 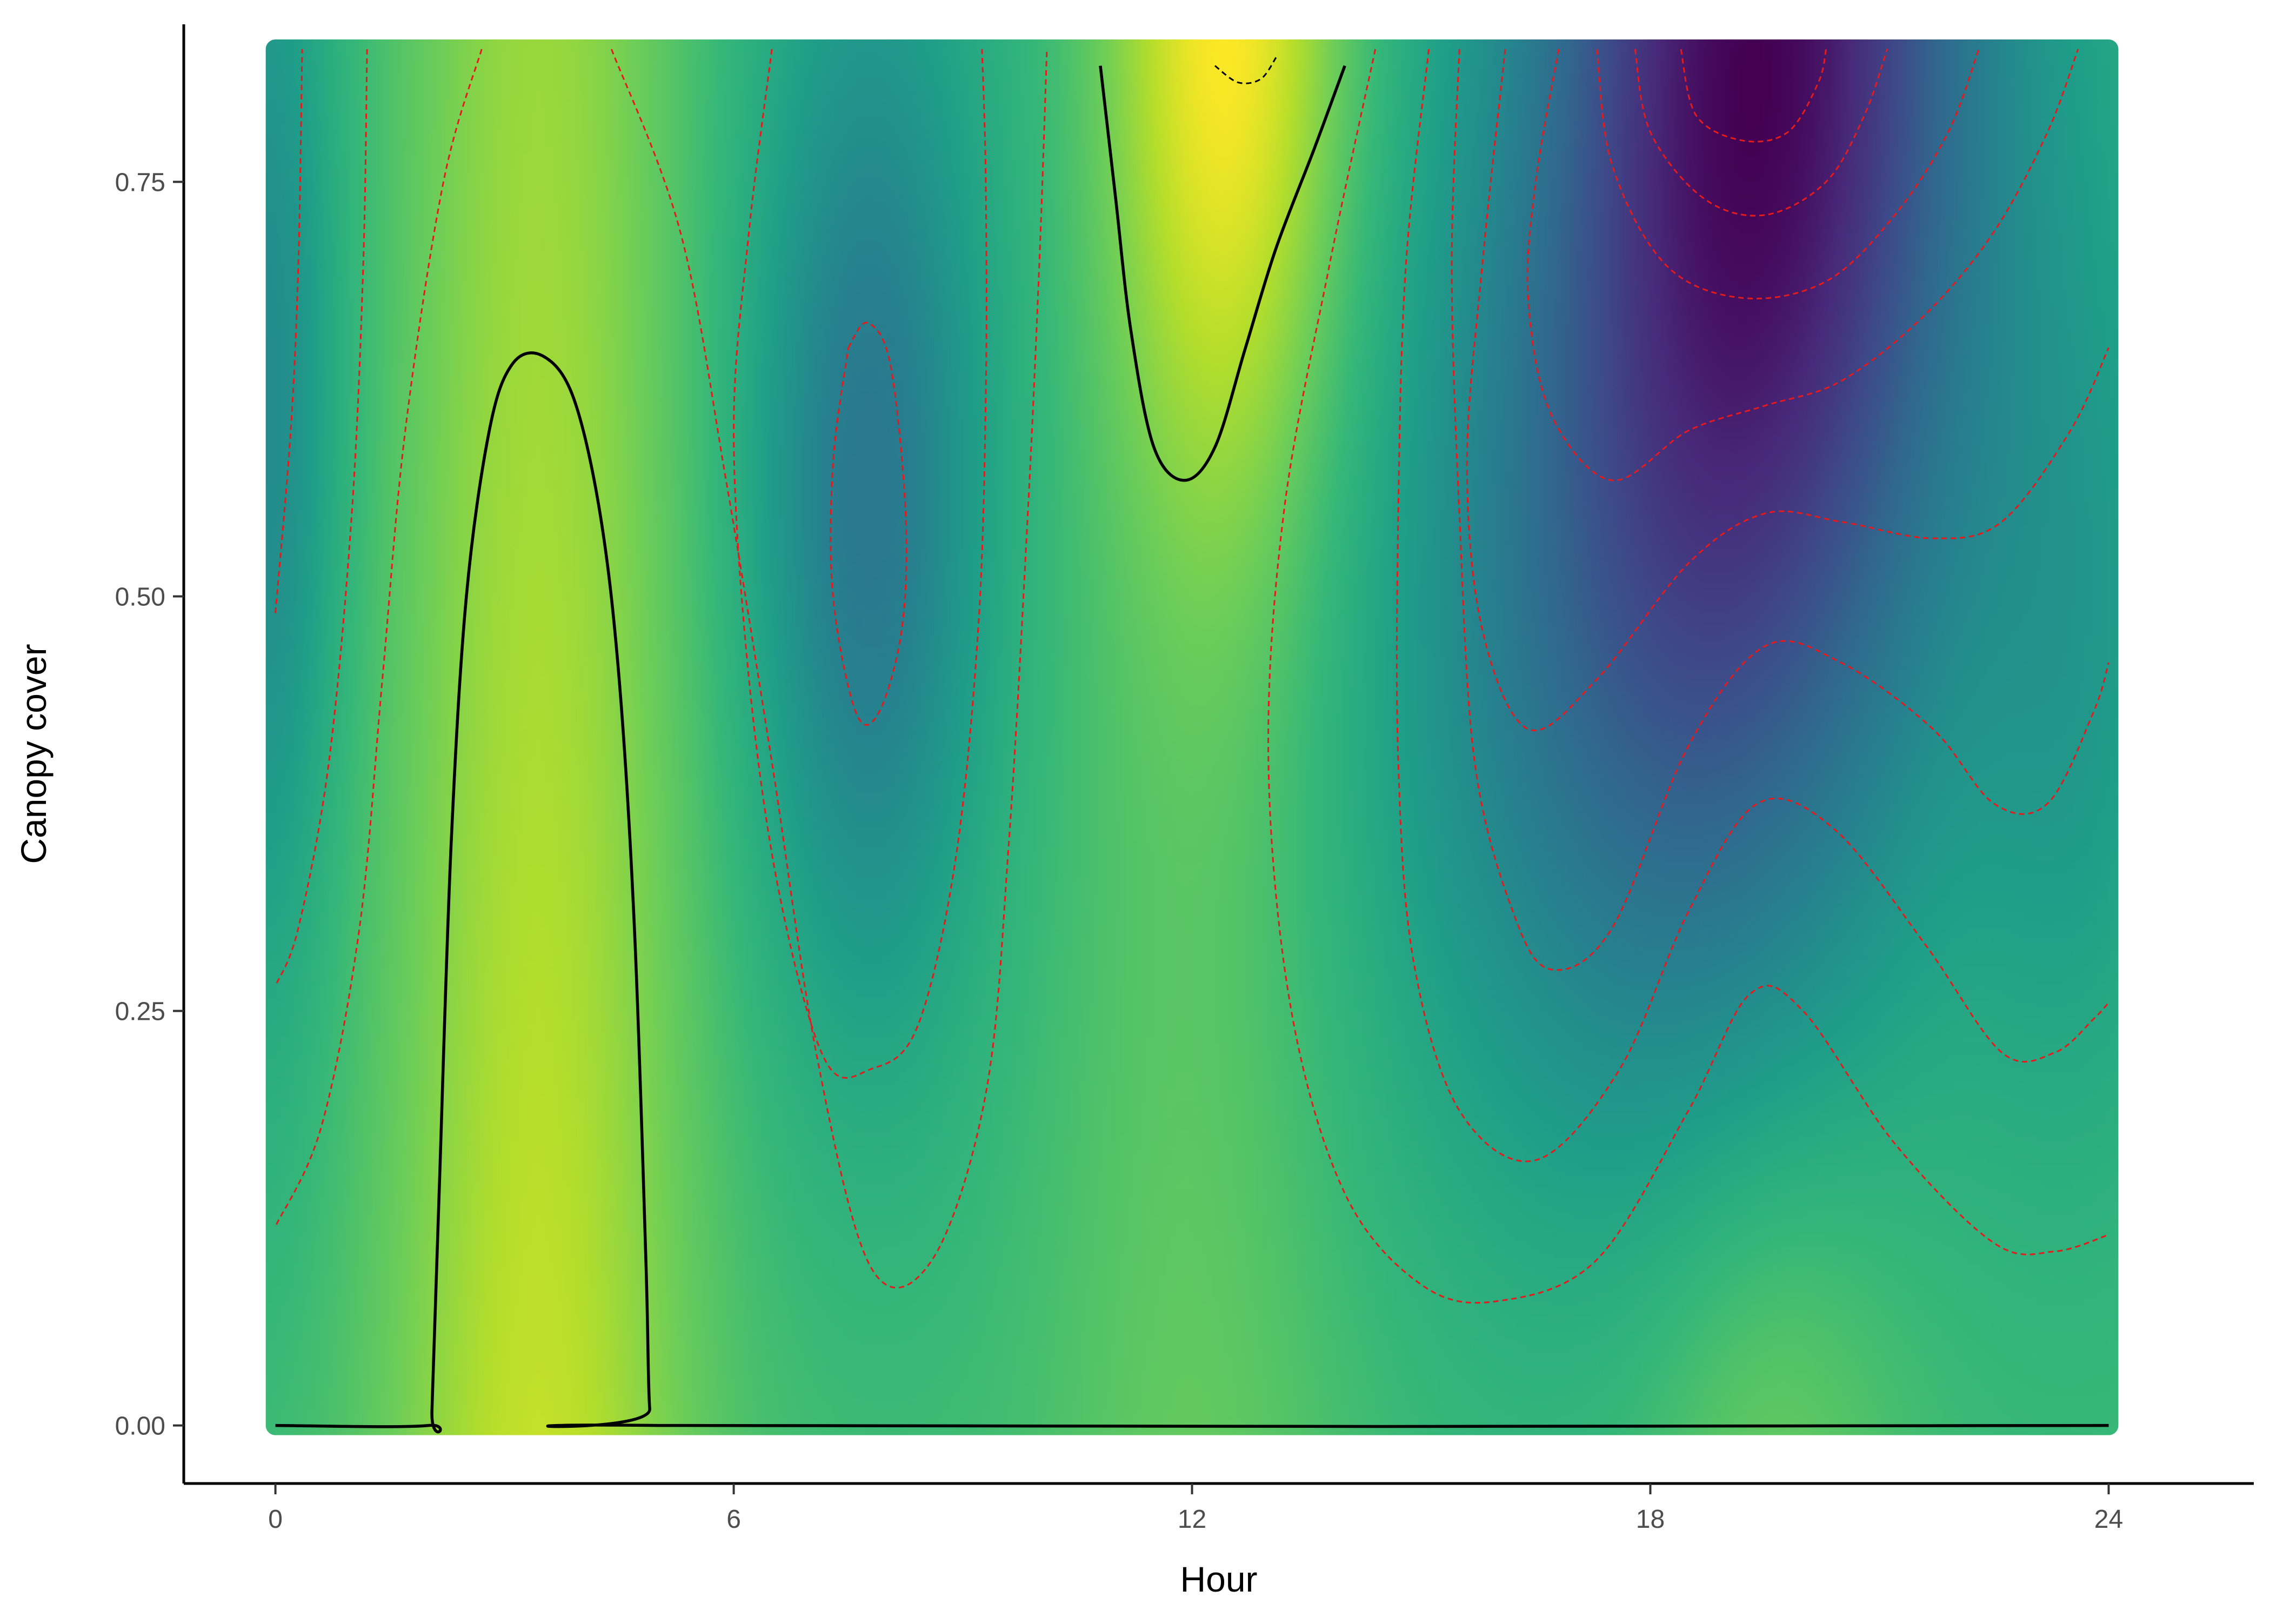 I want to click on y-axis-ticks: 0.00 0.25 0.50 0.75, so click(x=149, y=805).